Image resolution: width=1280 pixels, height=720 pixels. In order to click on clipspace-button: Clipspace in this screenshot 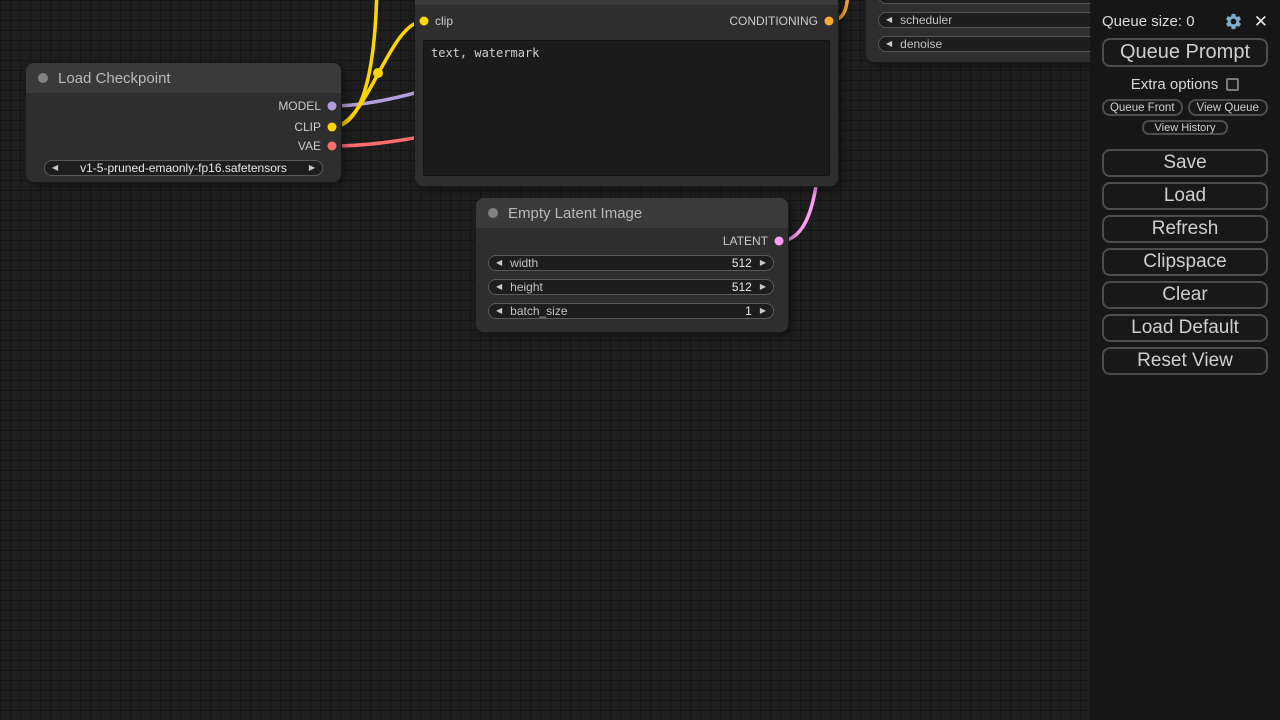, I will do `click(1185, 262)`.